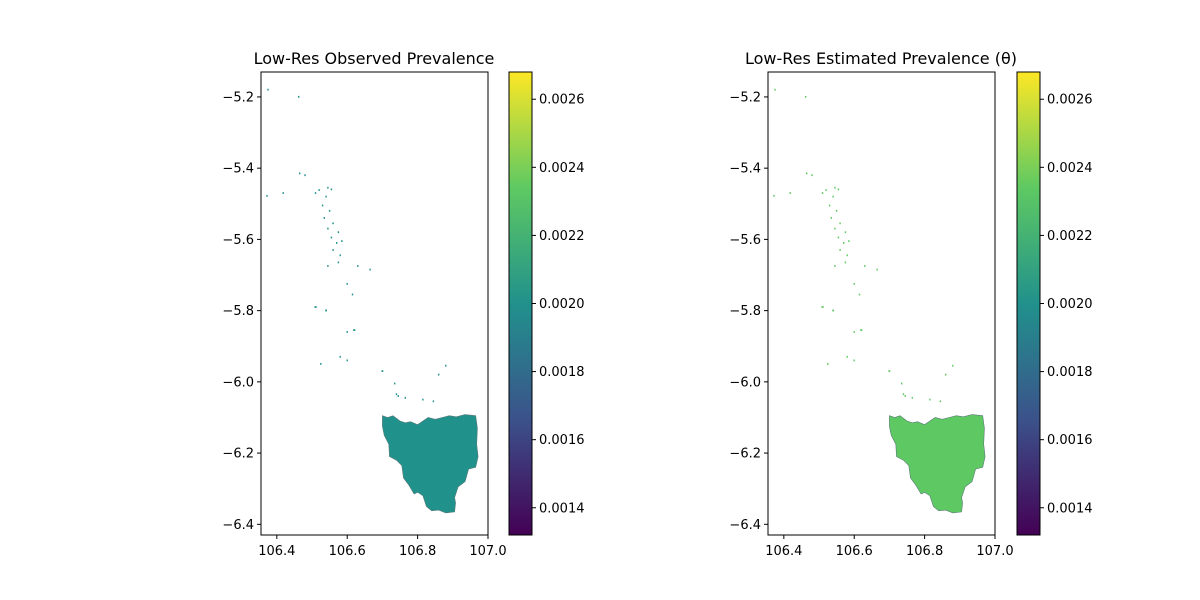 The image size is (1200, 600). What do you see at coordinates (562, 168) in the screenshot?
I see `colorbar-tick-label: 0.0024` at bounding box center [562, 168].